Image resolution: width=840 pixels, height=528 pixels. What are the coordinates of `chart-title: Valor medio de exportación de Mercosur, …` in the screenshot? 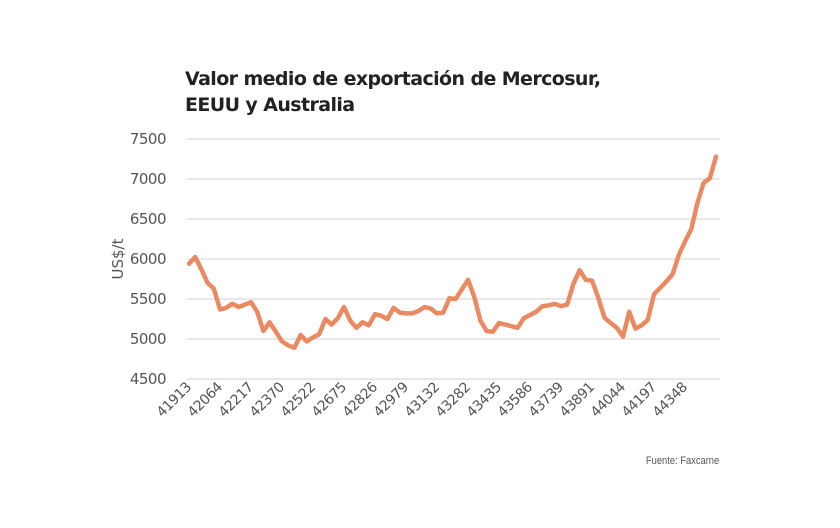 It's located at (393, 92).